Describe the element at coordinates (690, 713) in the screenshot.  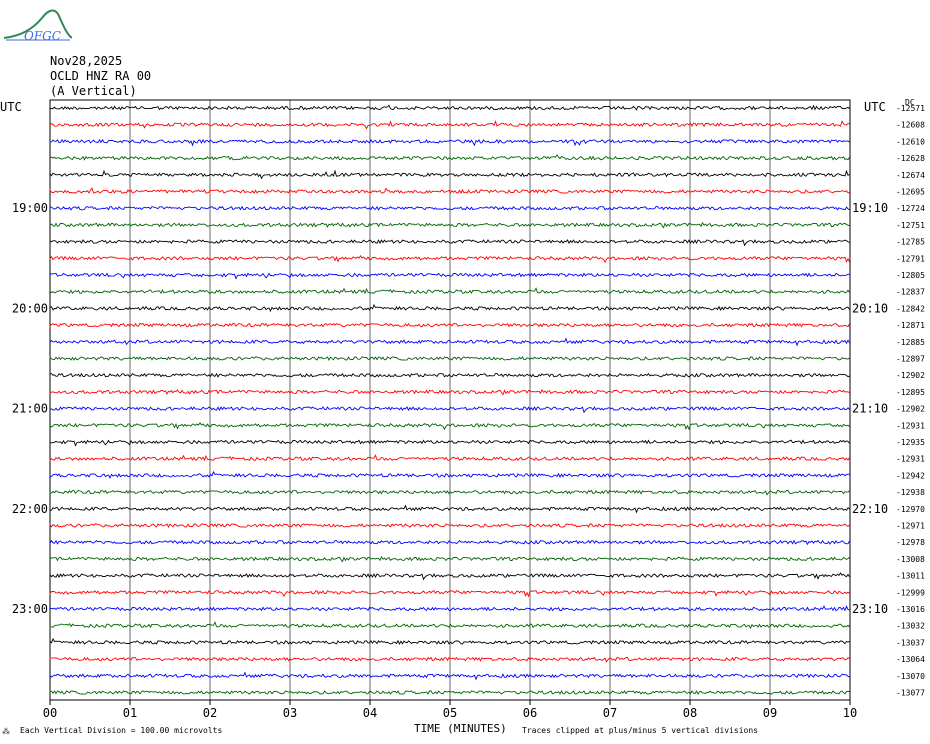
I see `x-tick-label: 08` at that location.